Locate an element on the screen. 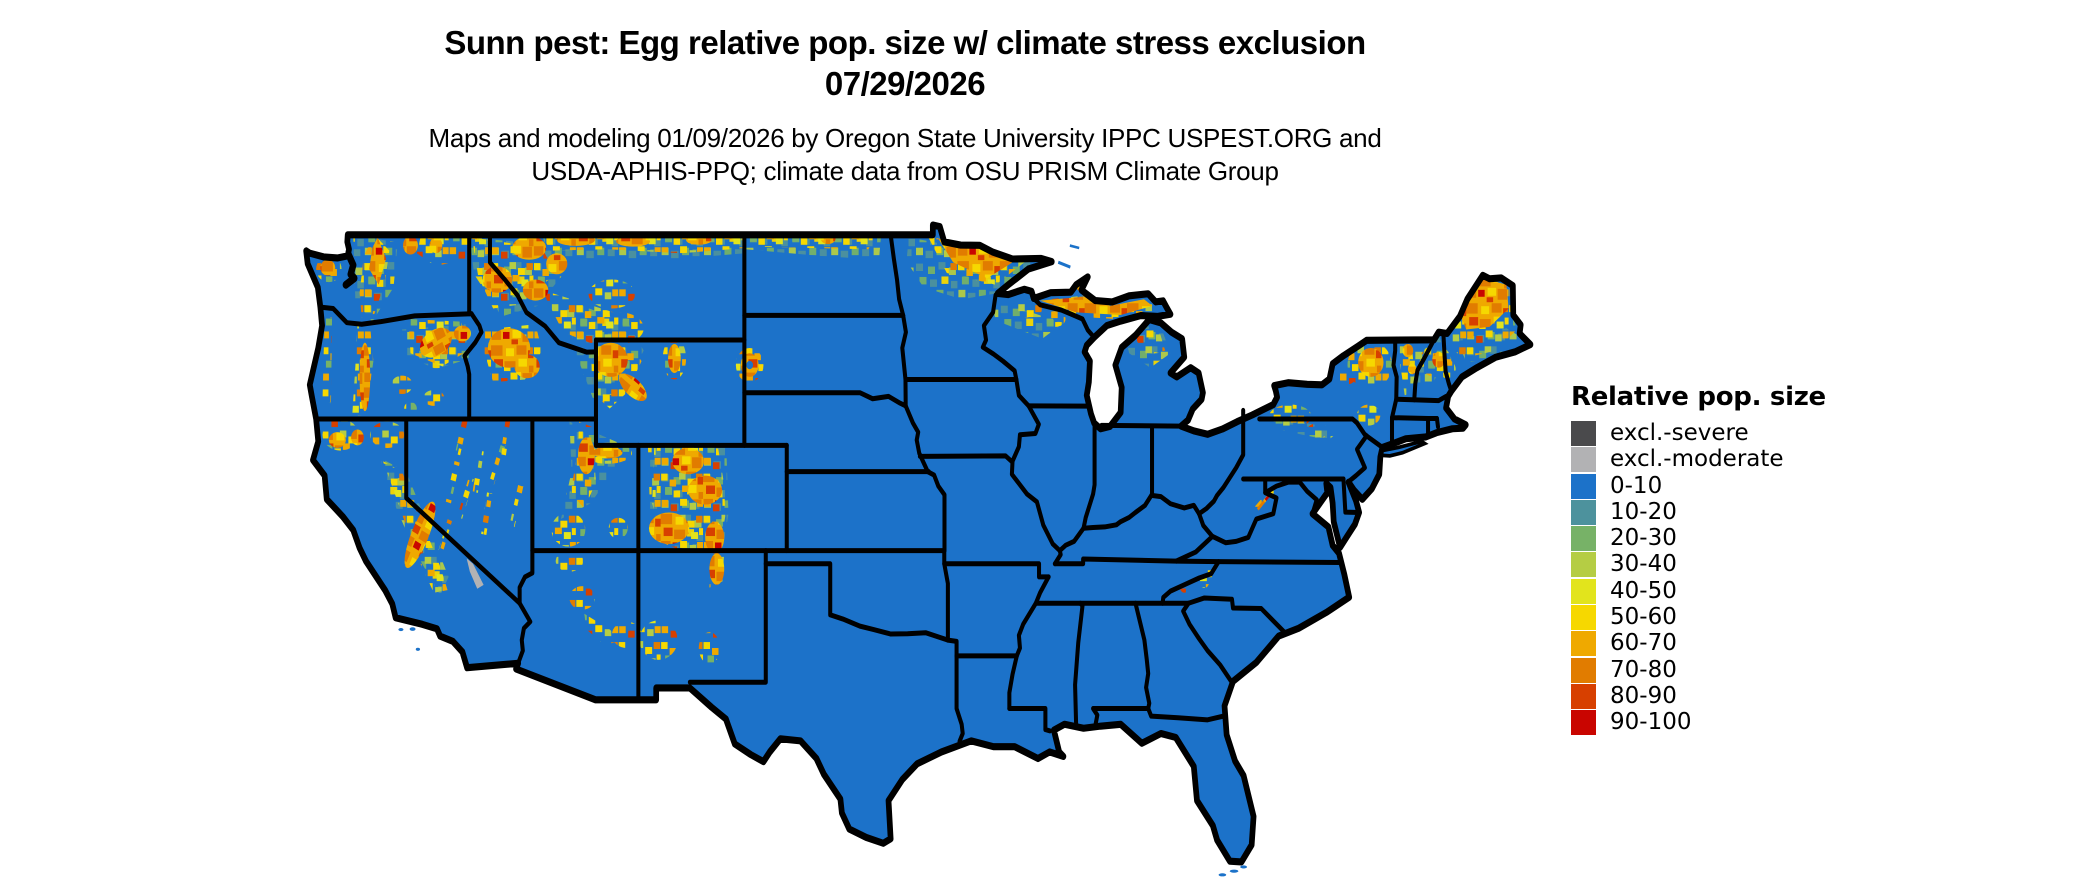 The width and height of the screenshot is (2100, 892). puget-sound-inlets is located at coordinates (350, 269).